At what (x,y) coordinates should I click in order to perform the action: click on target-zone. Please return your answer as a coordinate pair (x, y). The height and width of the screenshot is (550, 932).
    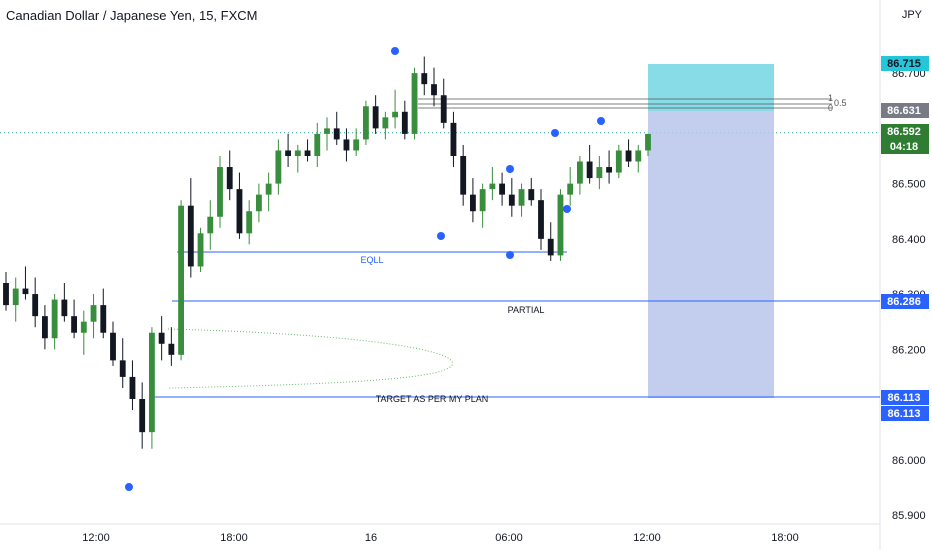
    Looking at the image, I should click on (711, 87).